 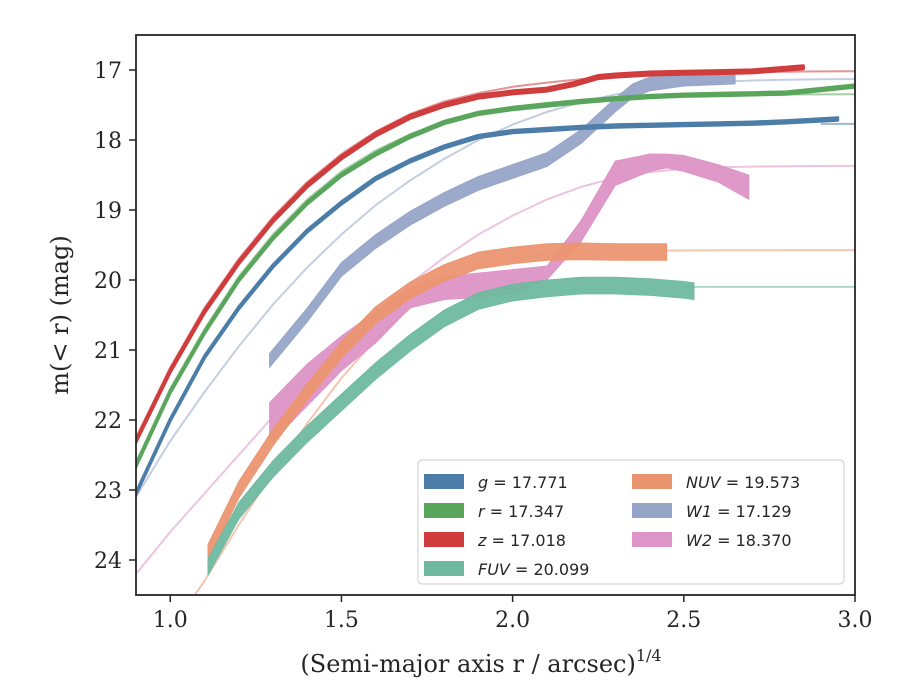 I want to click on x-axis-title: (Semi-major axis r / arcsec)1/4, so click(x=480, y=662).